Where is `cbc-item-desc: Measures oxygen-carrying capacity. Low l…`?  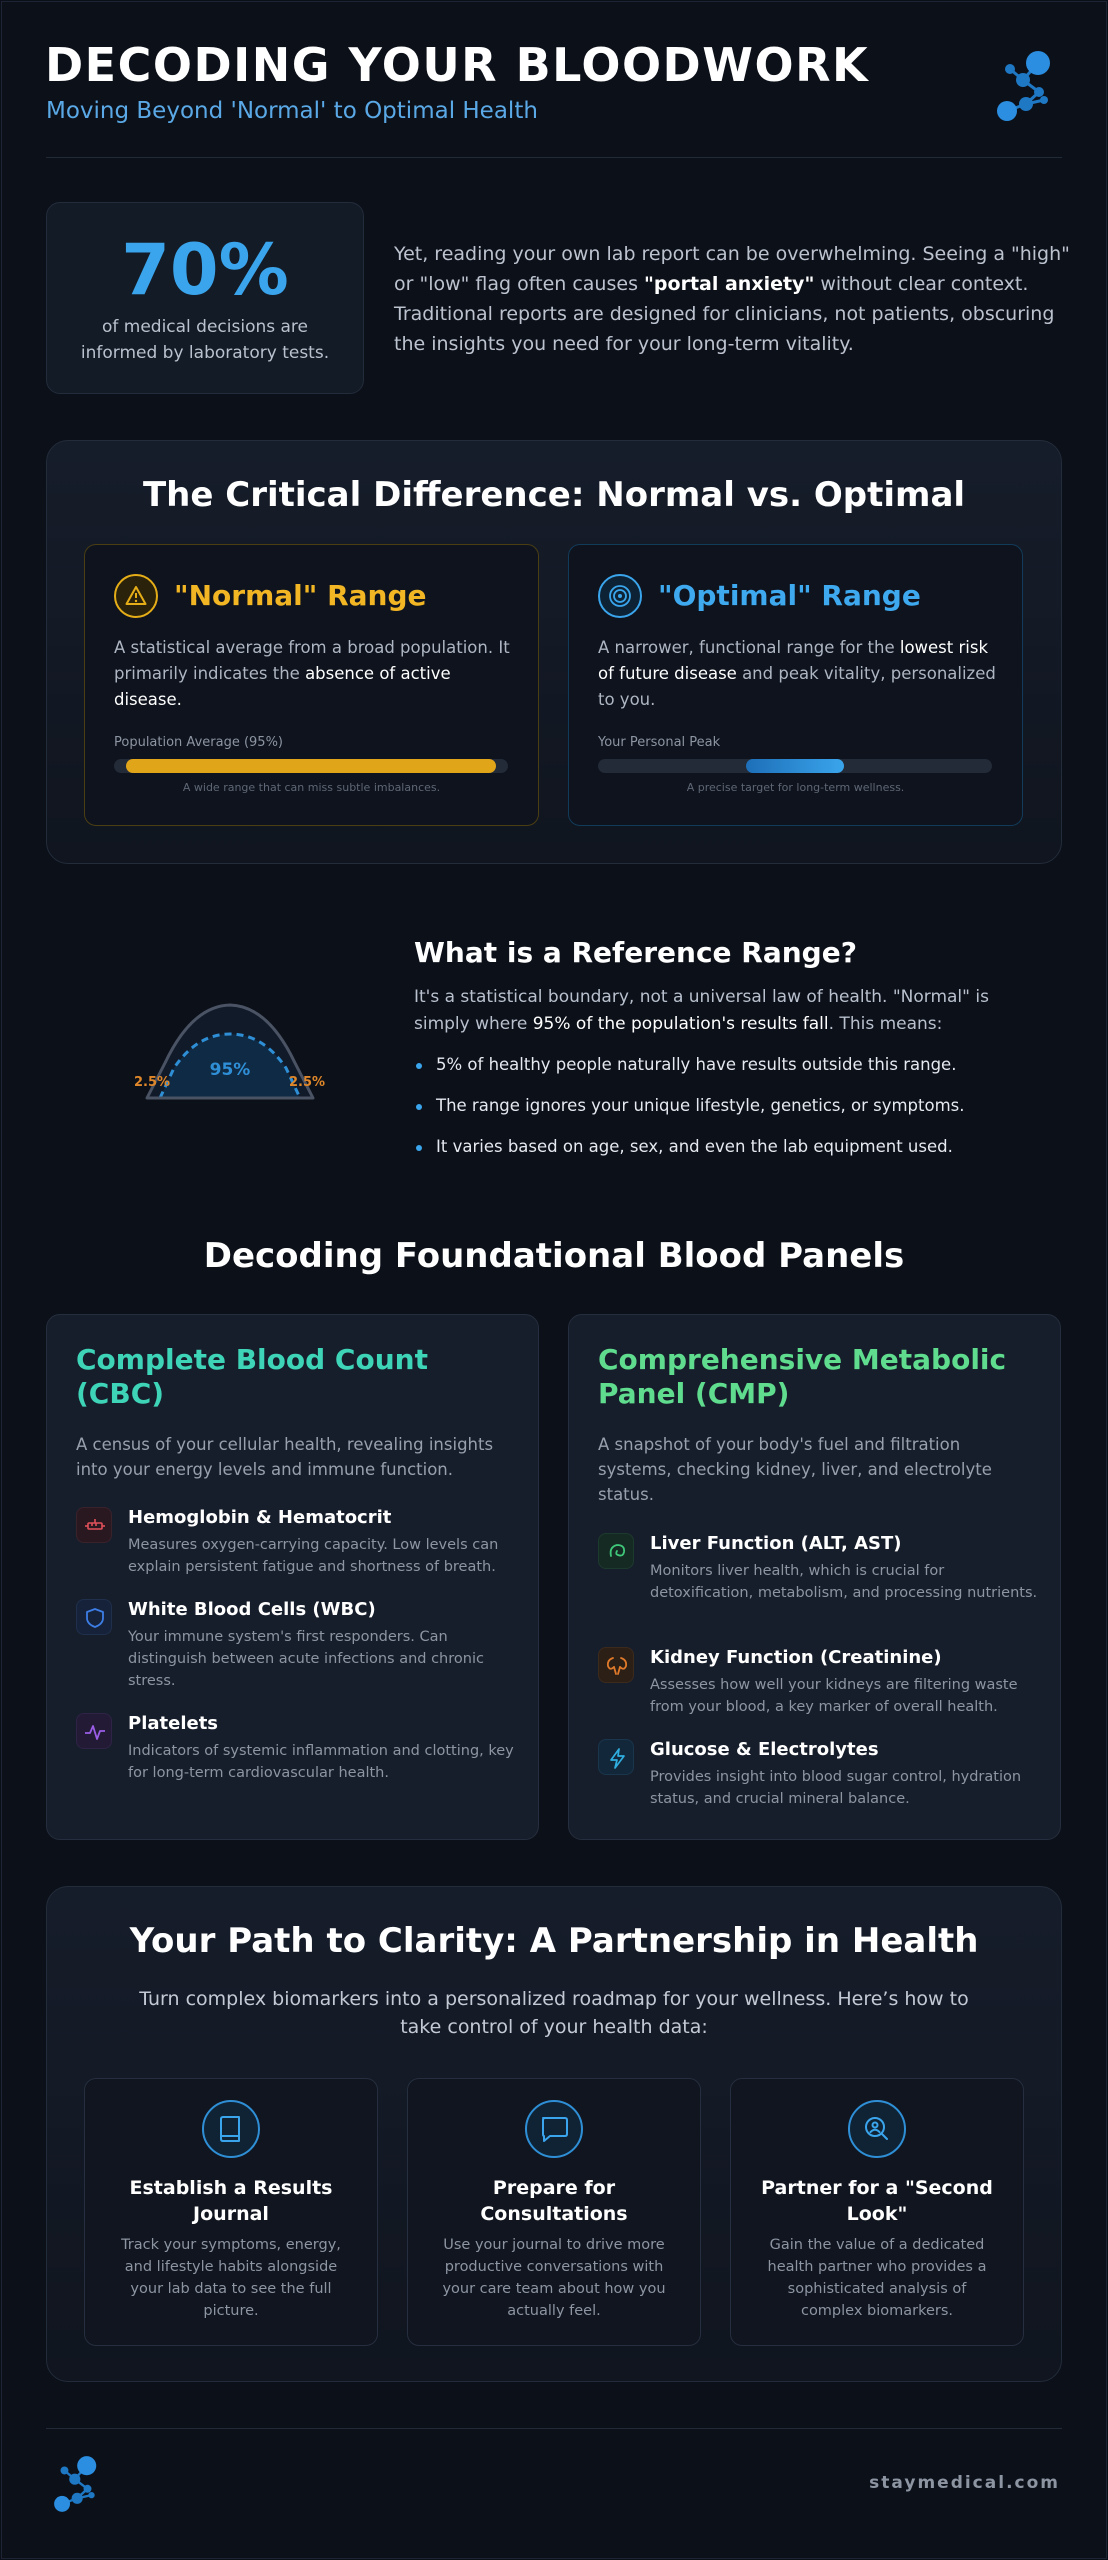 cbc-item-desc: Measures oxygen-carrying capacity. Low l… is located at coordinates (313, 1556).